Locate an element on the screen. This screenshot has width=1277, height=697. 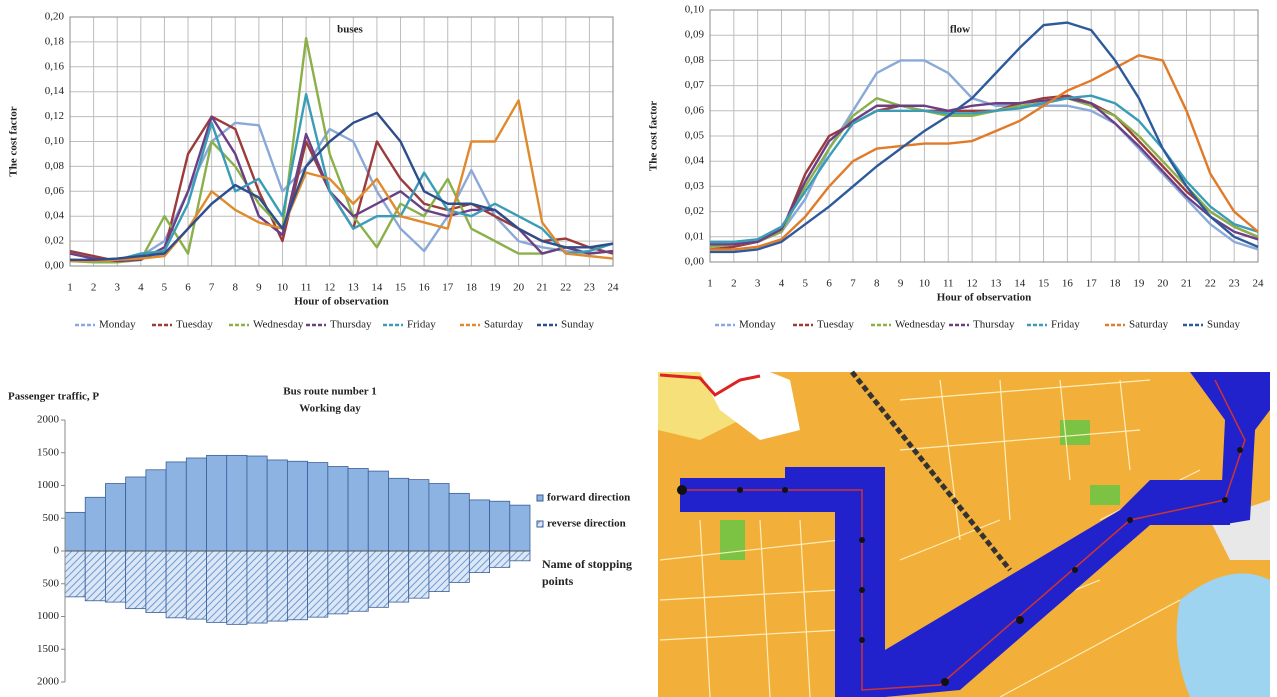
chart-title: buses is located at coordinates (350, 30).